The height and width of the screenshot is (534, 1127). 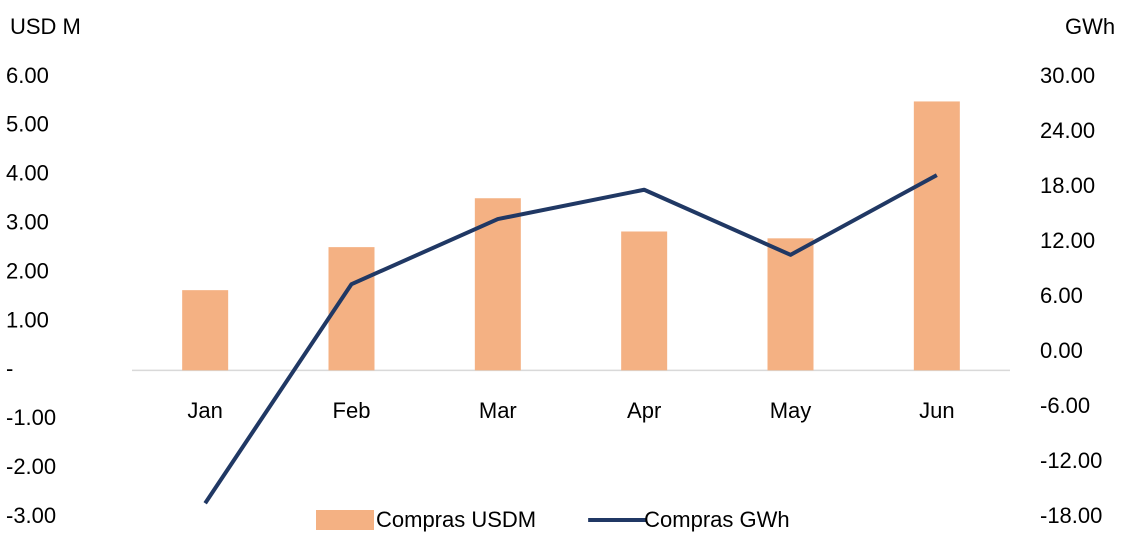 I want to click on y-tick-label: -1.00, so click(x=31, y=417).